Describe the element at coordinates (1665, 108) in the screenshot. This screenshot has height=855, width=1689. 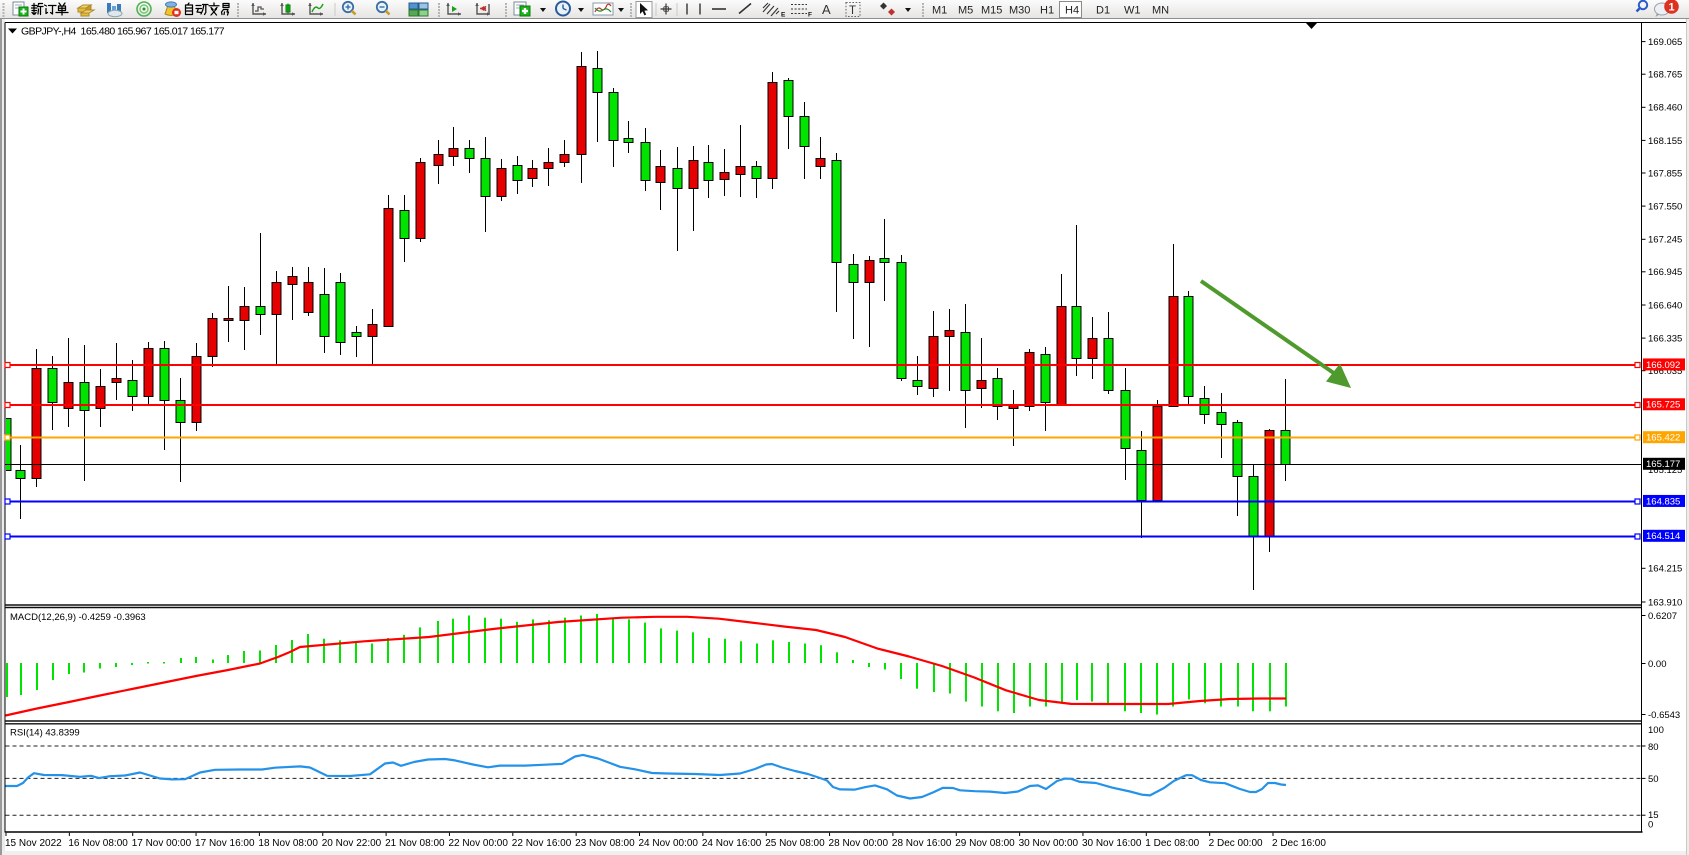
I see `svg-text: 168.460` at that location.